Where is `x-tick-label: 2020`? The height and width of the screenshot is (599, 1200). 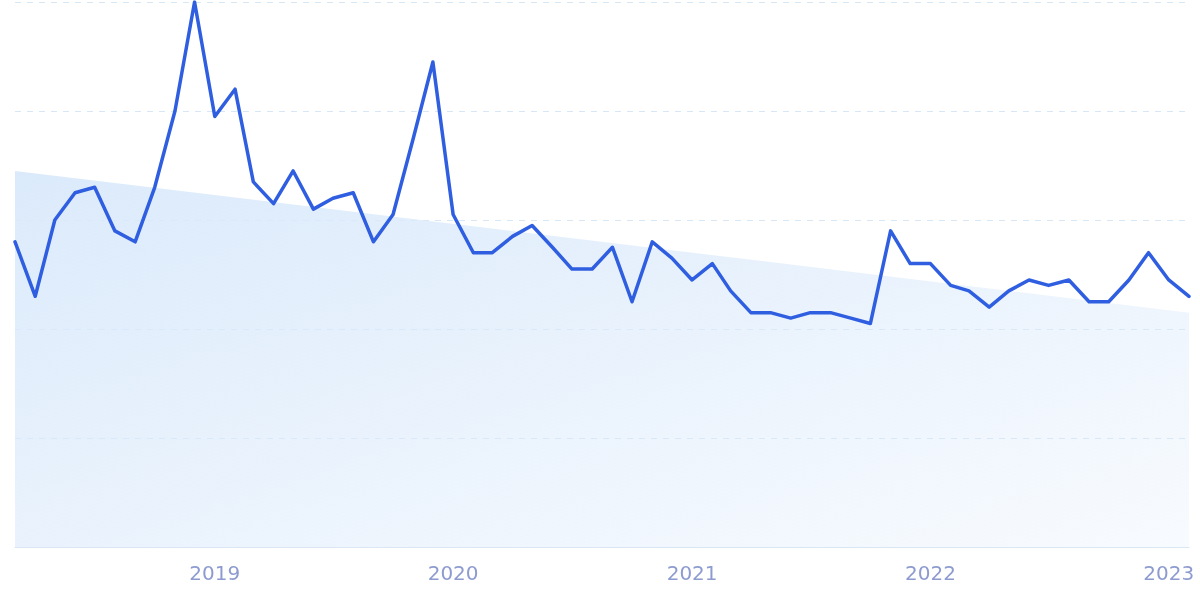
x-tick-label: 2020 is located at coordinates (453, 573).